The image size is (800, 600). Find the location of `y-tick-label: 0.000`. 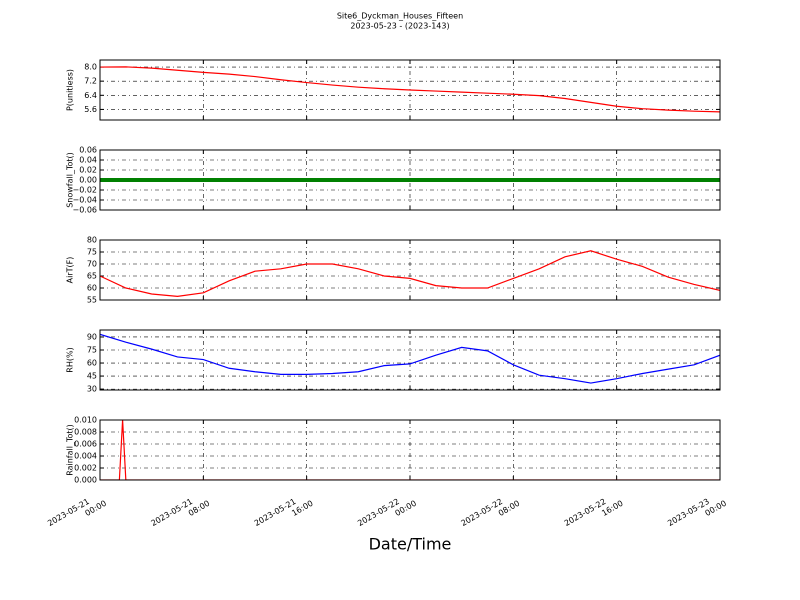

y-tick-label: 0.000 is located at coordinates (85, 480).